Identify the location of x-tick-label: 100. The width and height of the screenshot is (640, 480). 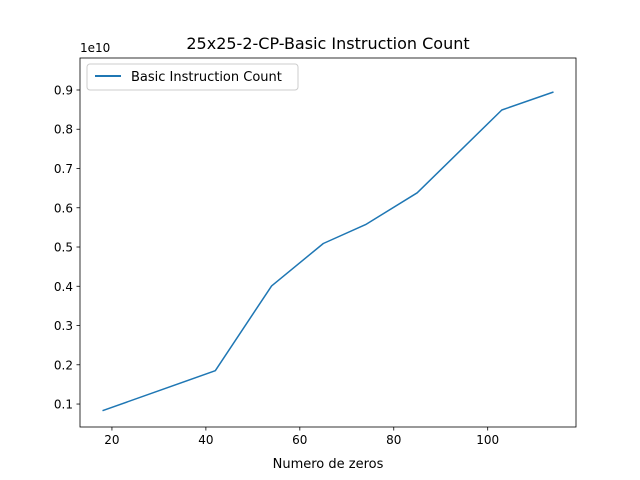
(487, 440).